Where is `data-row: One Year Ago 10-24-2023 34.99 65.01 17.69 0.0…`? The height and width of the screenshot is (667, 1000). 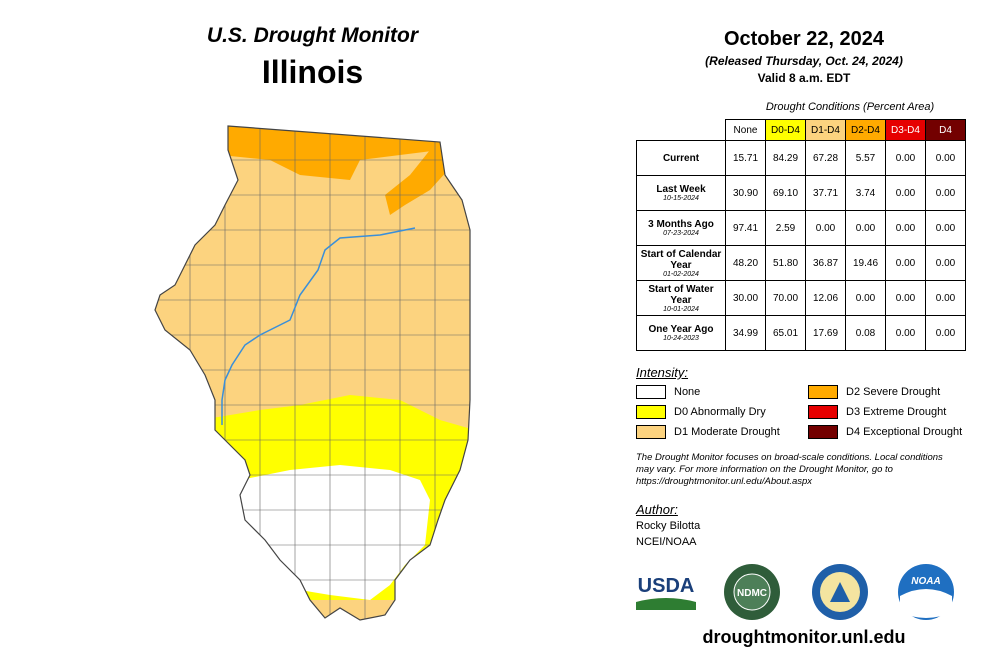
data-row: One Year Ago 10-24-2023 34.99 65.01 17.69 0.0… is located at coordinates (801, 333).